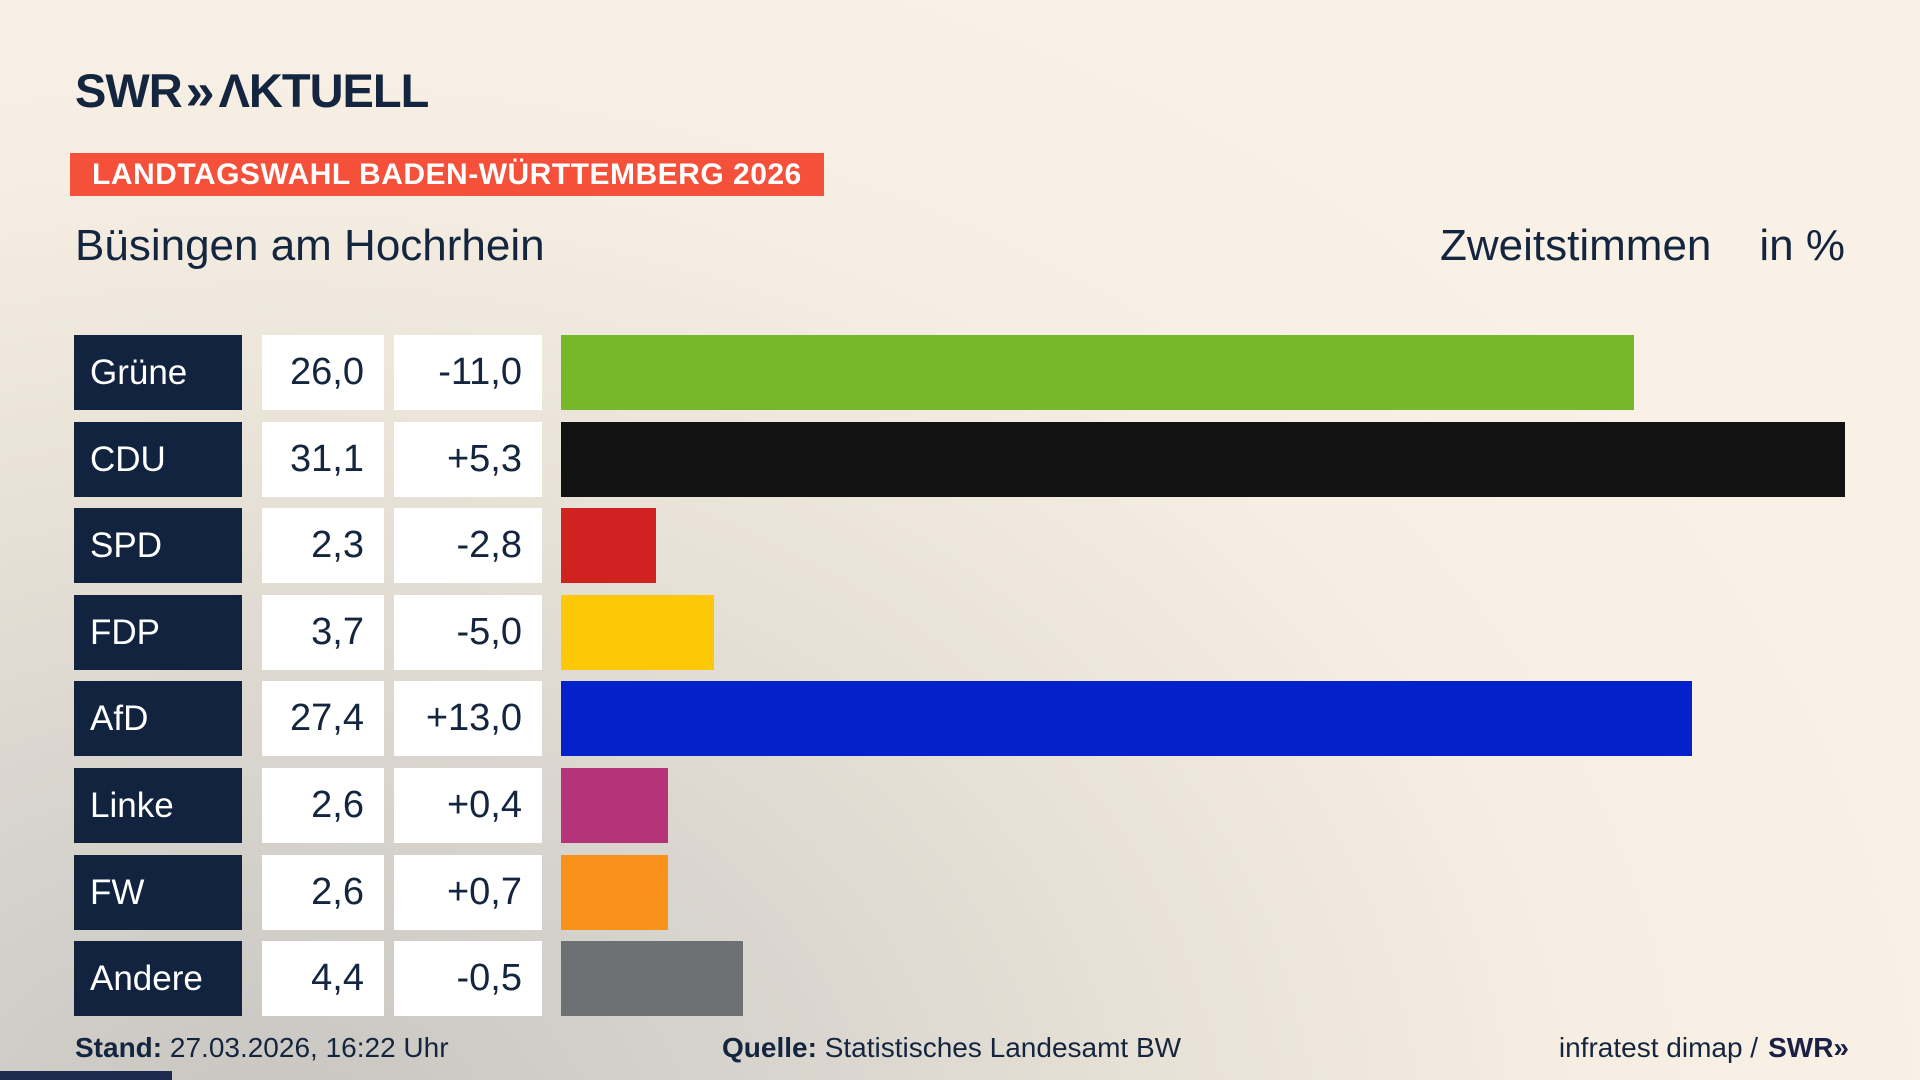  I want to click on table-row: Andere 4,4 -0,5, so click(960, 978).